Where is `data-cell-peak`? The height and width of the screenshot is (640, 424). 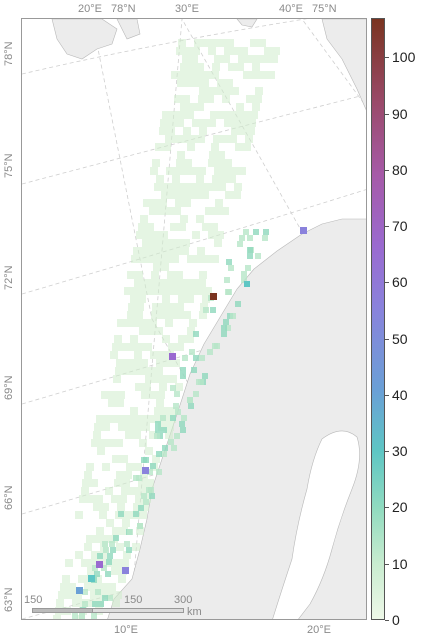 data-cell-peak is located at coordinates (213, 296).